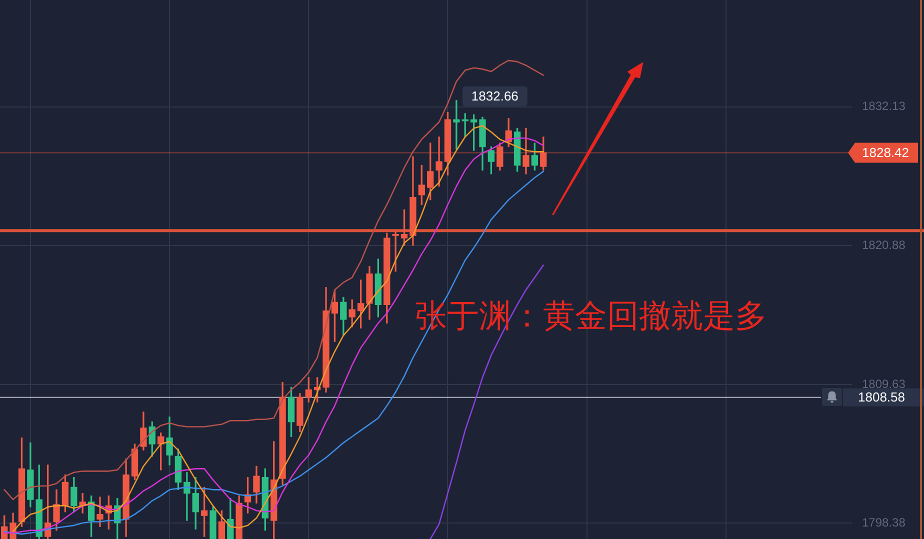 The image size is (924, 539). Describe the element at coordinates (884, 383) in the screenshot. I see `y-tick-label: 1809.63` at that location.